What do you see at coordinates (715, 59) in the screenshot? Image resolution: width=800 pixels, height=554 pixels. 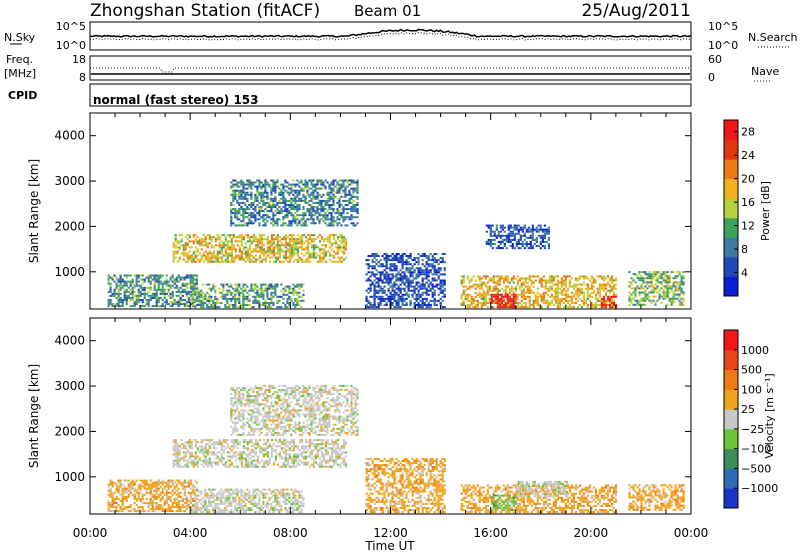 I see `nave-right-tick-top: 60` at bounding box center [715, 59].